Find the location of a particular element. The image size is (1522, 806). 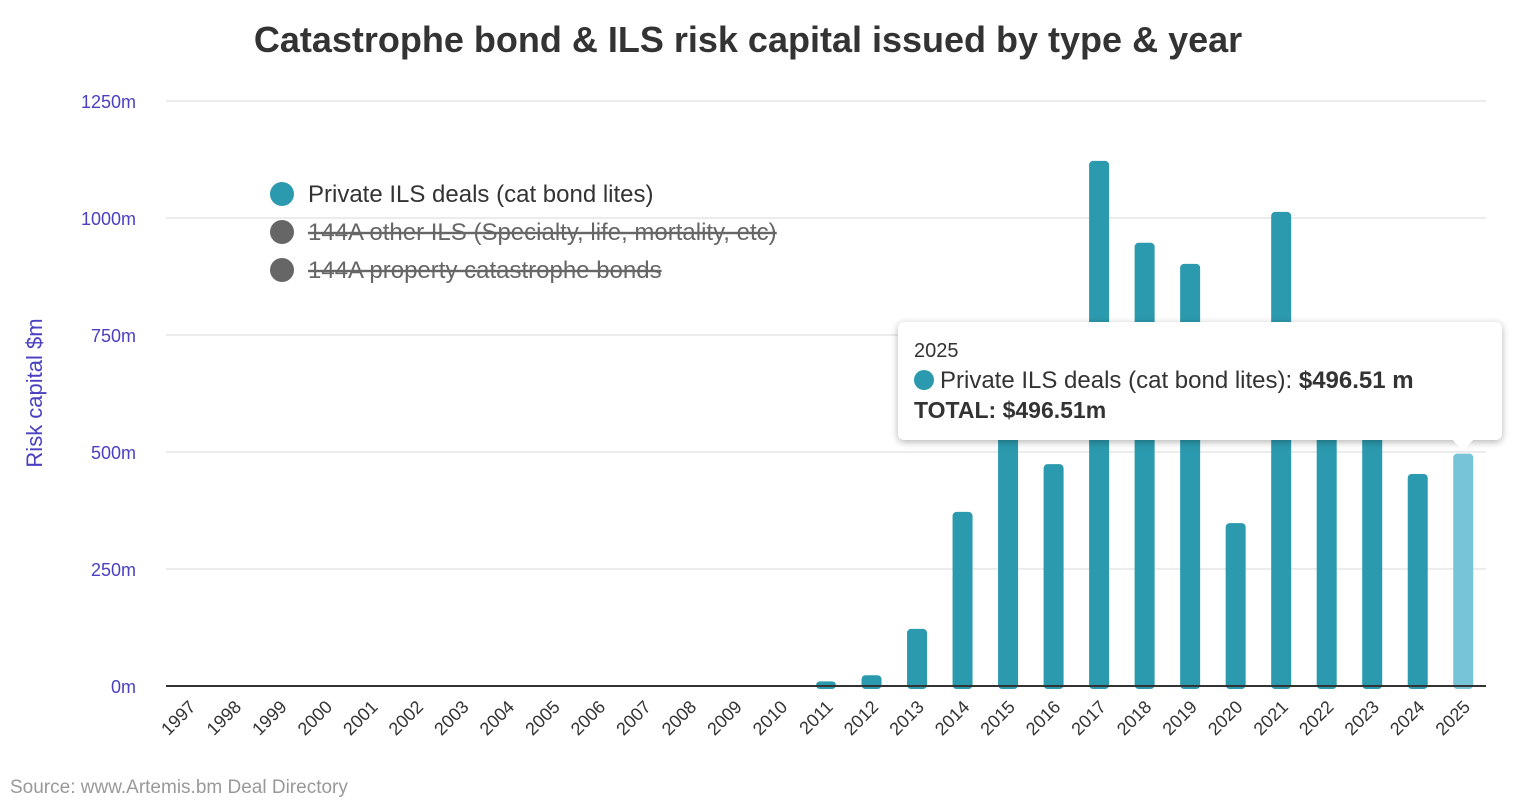

bar-2018 is located at coordinates (1144, 465).